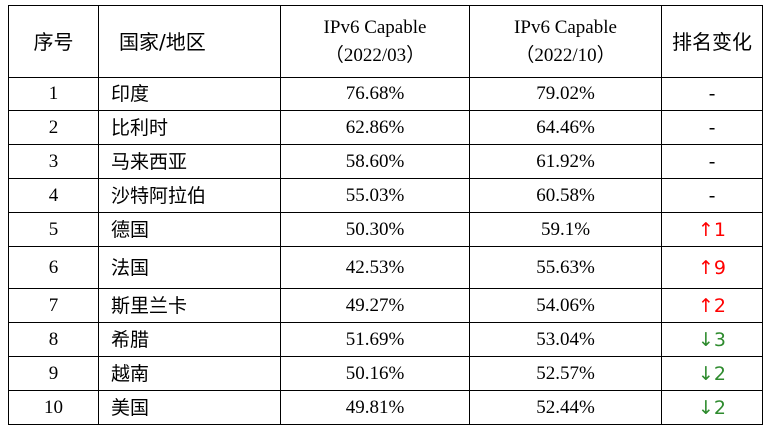 The image size is (774, 437). I want to click on table-row: 10 美国 49.81% 52.44% ↓2, so click(385, 407).